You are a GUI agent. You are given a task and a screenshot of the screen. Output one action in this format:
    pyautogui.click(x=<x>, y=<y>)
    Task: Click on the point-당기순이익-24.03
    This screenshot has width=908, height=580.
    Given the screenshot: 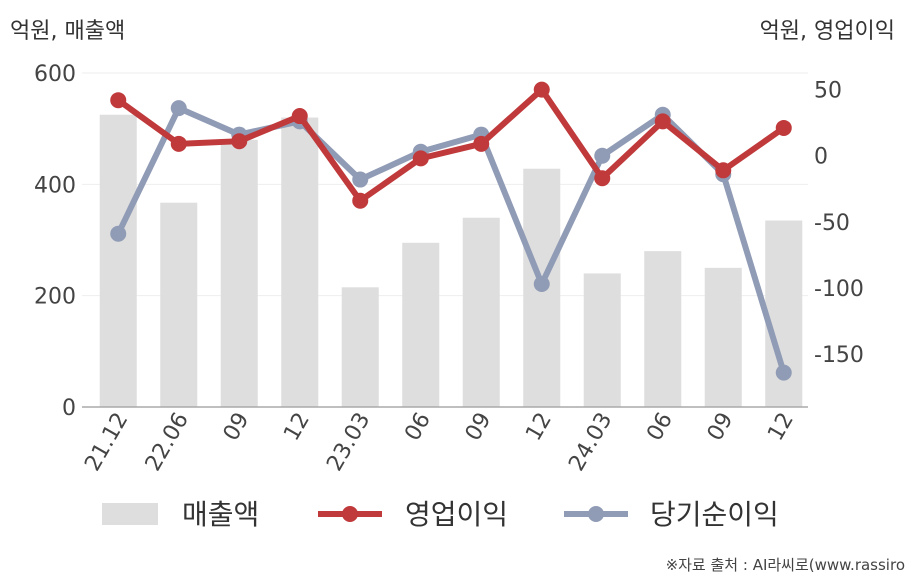 What is the action you would take?
    pyautogui.click(x=602, y=155)
    